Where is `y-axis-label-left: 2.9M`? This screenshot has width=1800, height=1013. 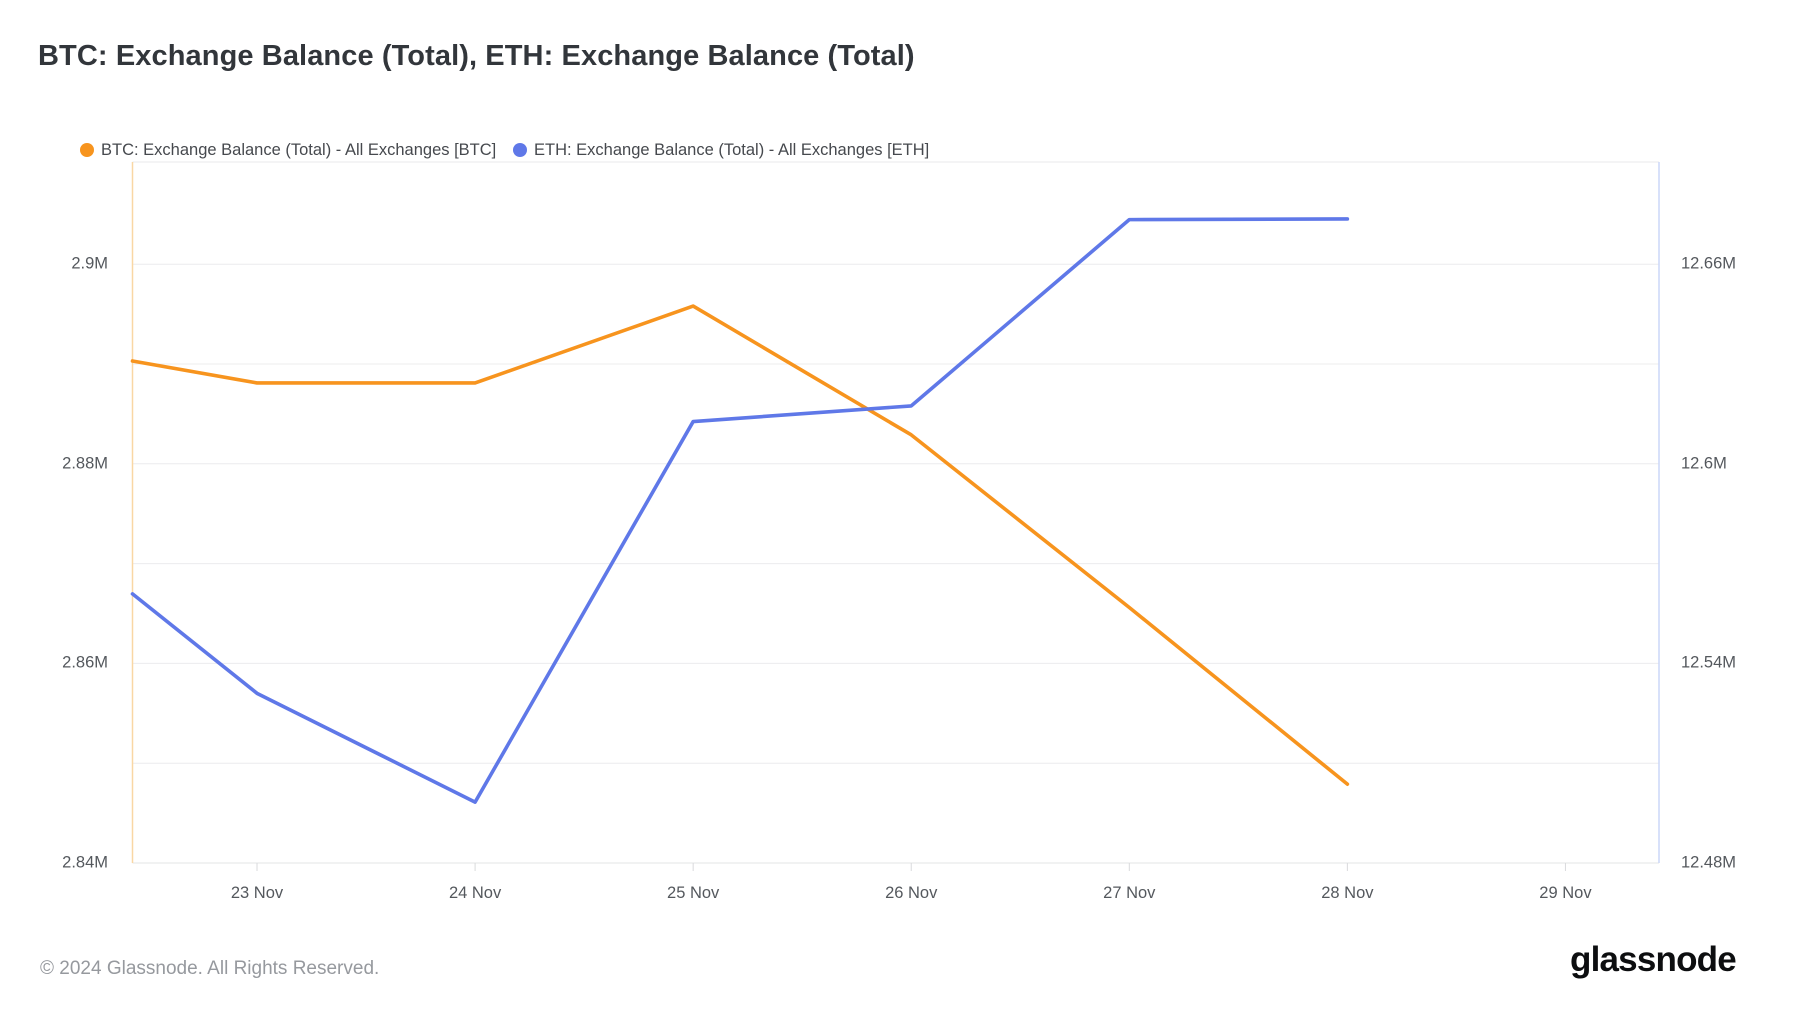
y-axis-label-left: 2.9M is located at coordinates (89, 263).